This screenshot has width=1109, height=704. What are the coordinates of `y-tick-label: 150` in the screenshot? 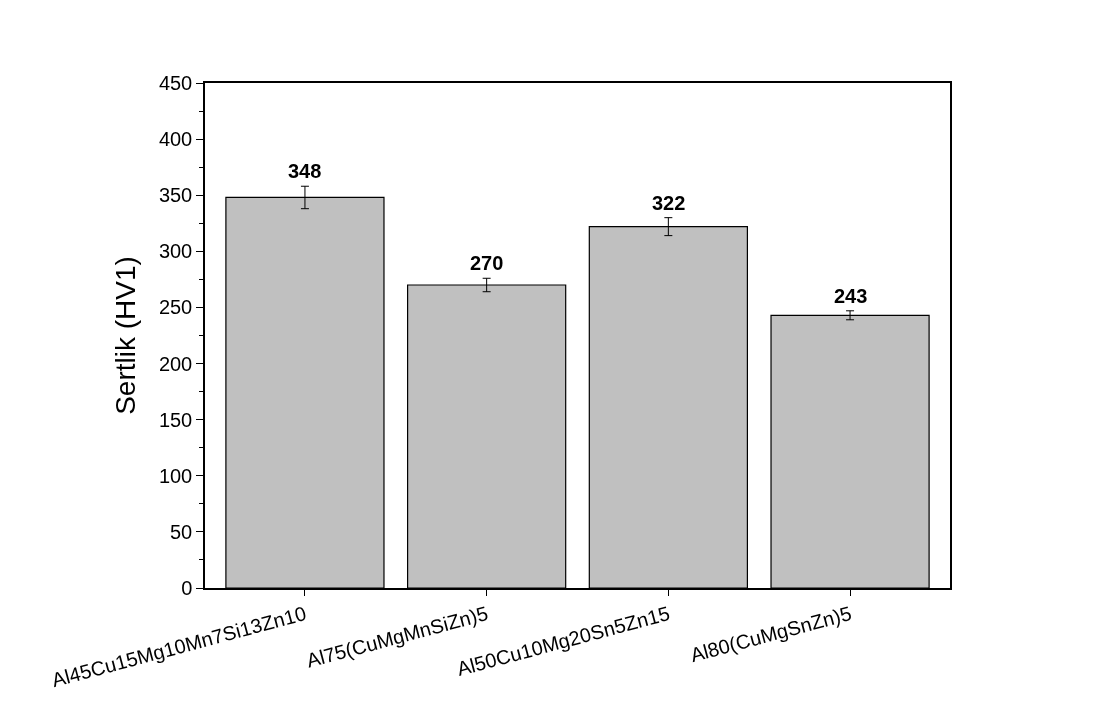 It's located at (175, 419).